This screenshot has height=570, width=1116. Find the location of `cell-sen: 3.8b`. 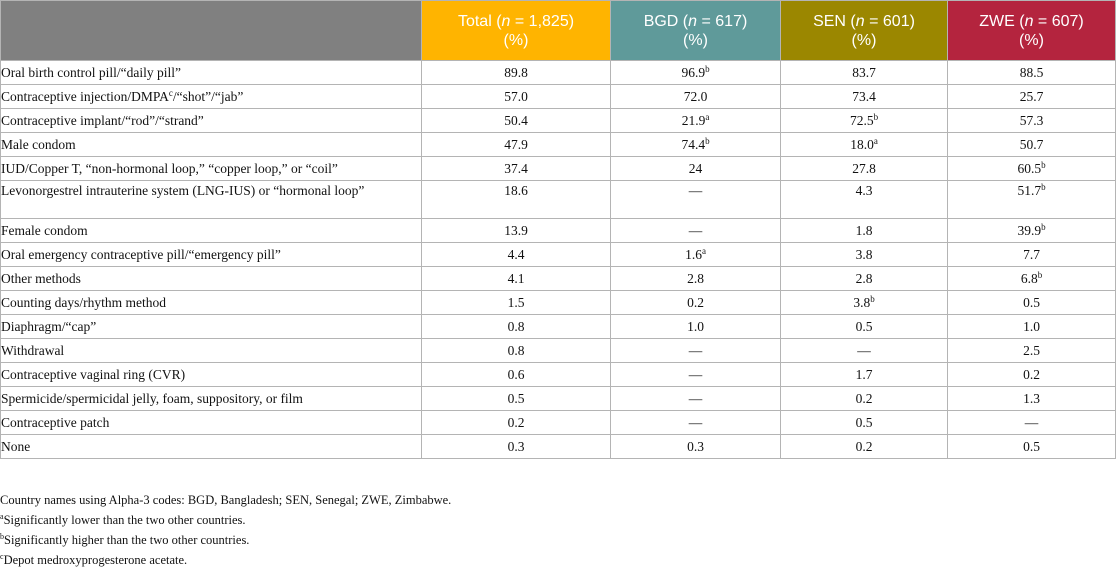

cell-sen: 3.8b is located at coordinates (864, 302).